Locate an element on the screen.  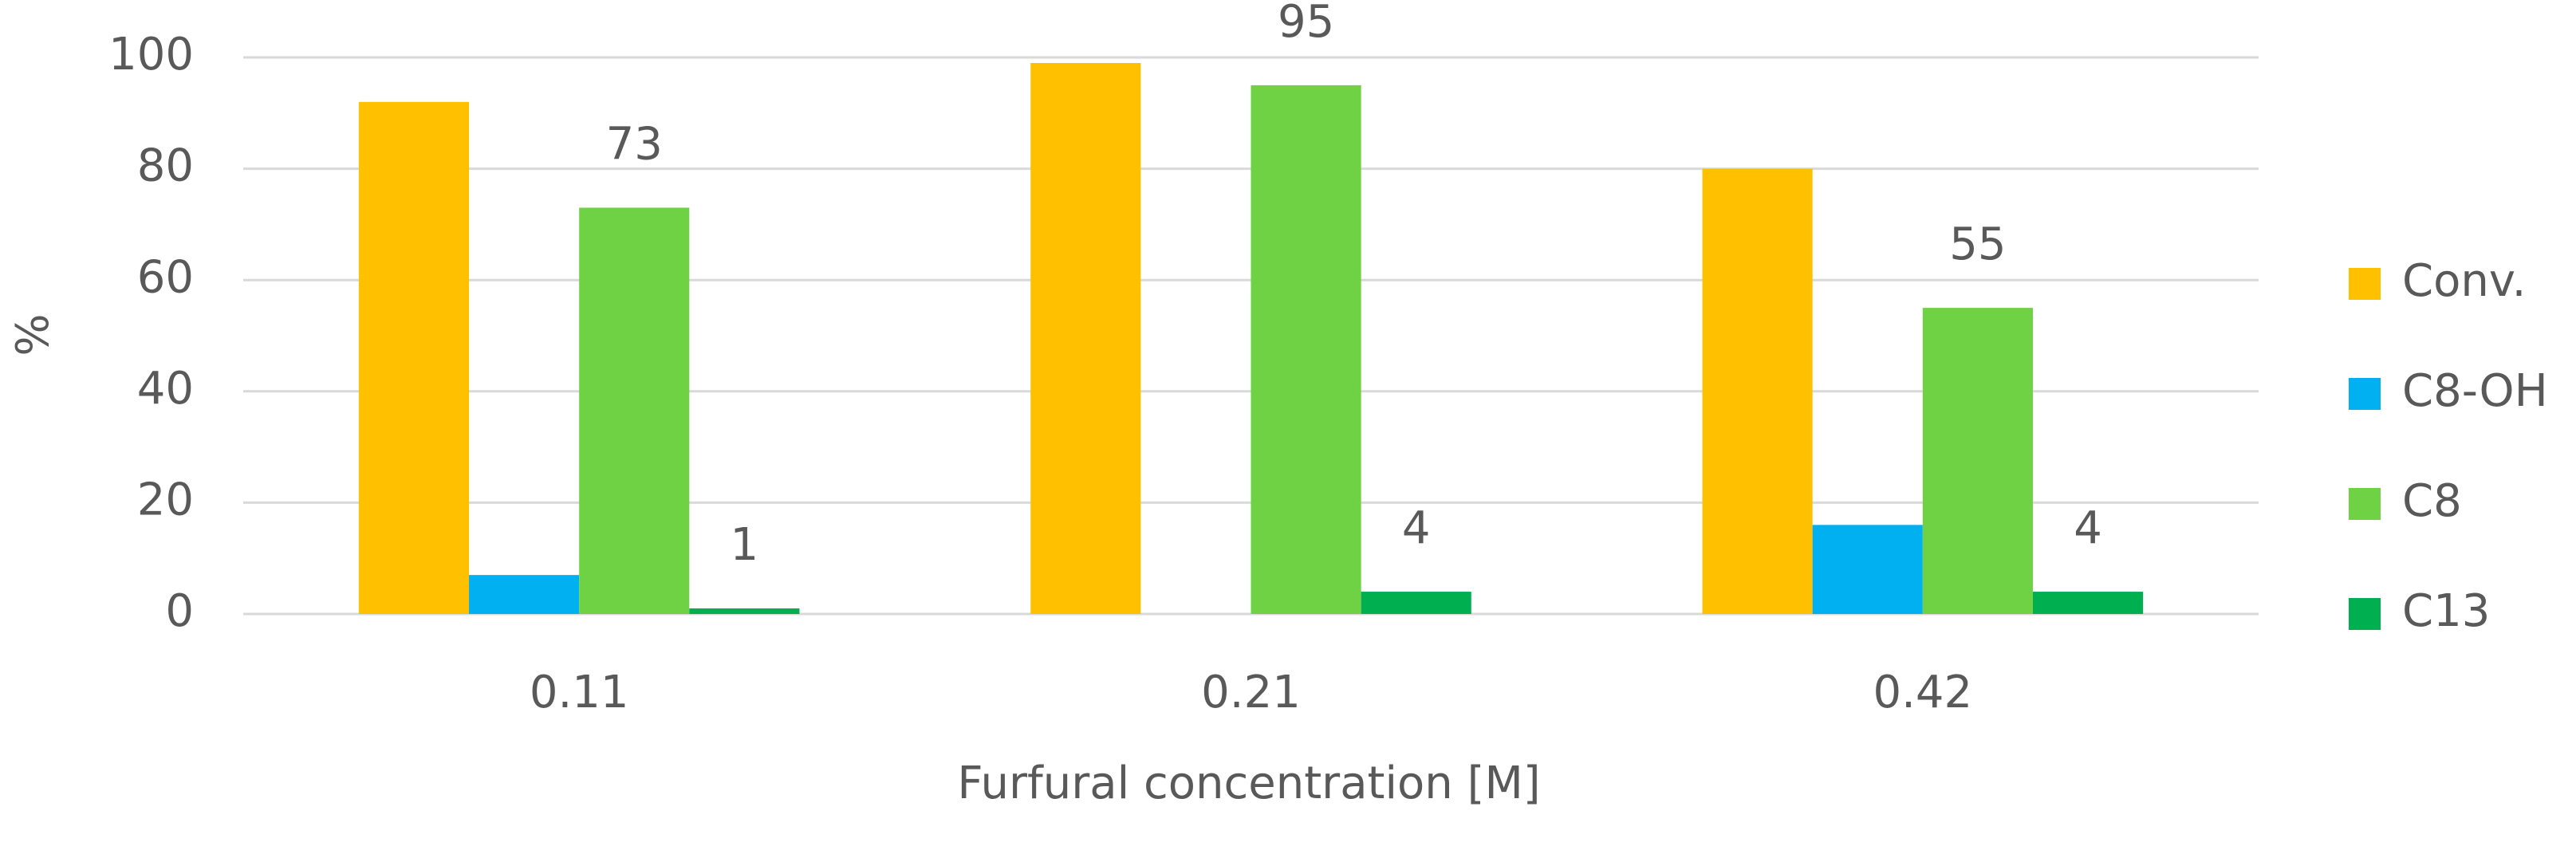
legend-label: C8 is located at coordinates (2432, 501).